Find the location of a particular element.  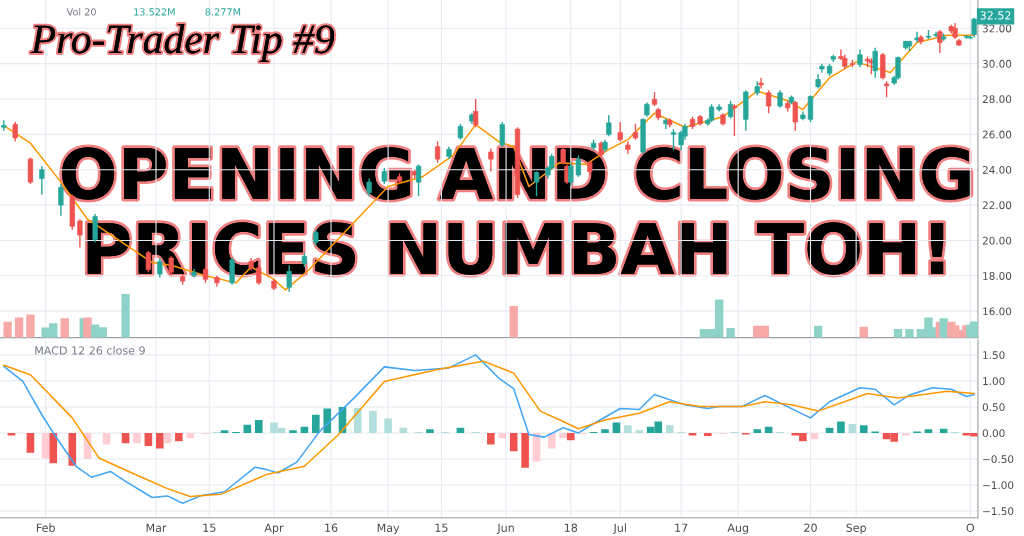

y-tick-label: 0.00 is located at coordinates (993, 433).